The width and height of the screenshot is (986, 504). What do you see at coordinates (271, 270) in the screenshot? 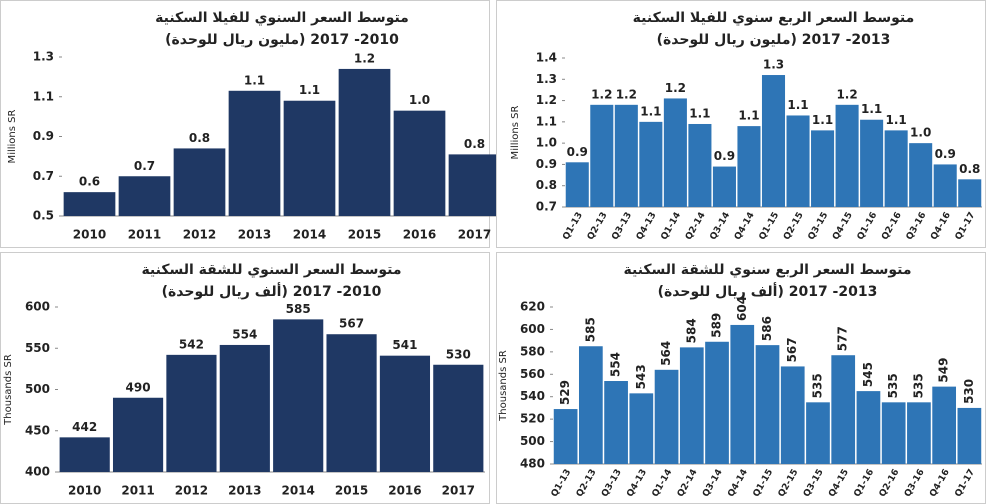
I see `chart-title: متوسط السعر السنوي للشقة السكنية` at bounding box center [271, 270].